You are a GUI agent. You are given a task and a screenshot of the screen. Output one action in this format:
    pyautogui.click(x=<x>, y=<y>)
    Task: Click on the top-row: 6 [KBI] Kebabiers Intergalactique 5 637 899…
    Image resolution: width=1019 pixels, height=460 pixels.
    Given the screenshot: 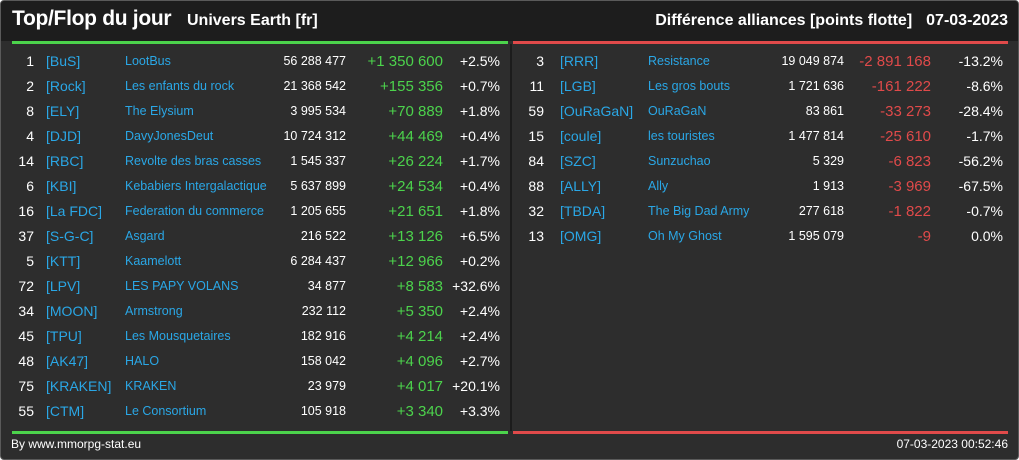 What is the action you would take?
    pyautogui.click(x=260, y=186)
    